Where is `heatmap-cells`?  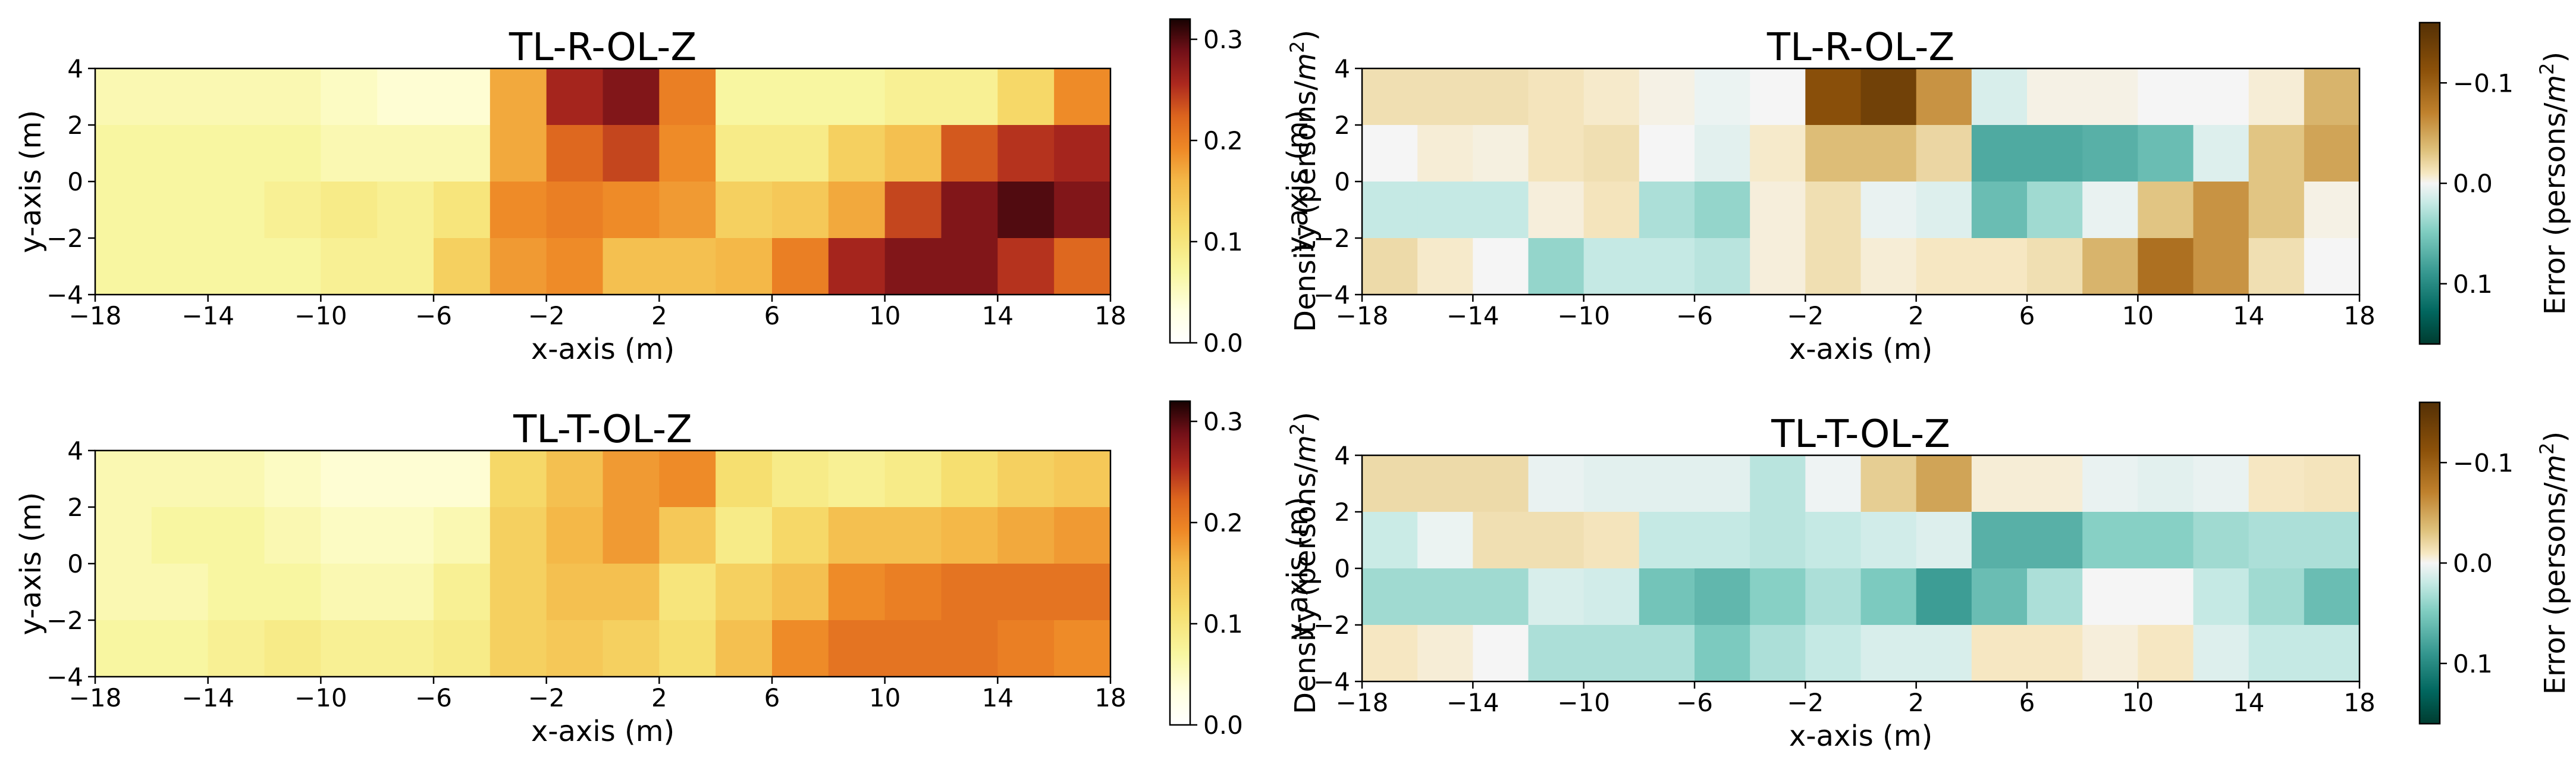
heatmap-cells is located at coordinates (1861, 568).